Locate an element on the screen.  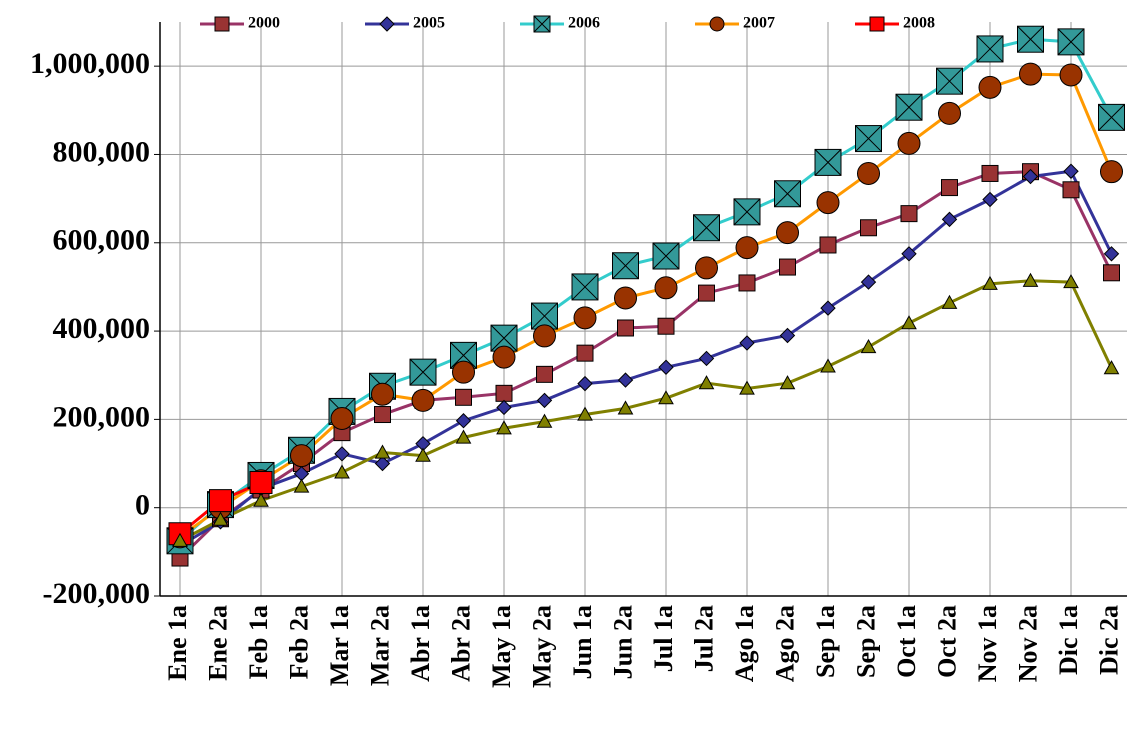
x-tick-label: Jun 2a is located at coordinates (622, 642).